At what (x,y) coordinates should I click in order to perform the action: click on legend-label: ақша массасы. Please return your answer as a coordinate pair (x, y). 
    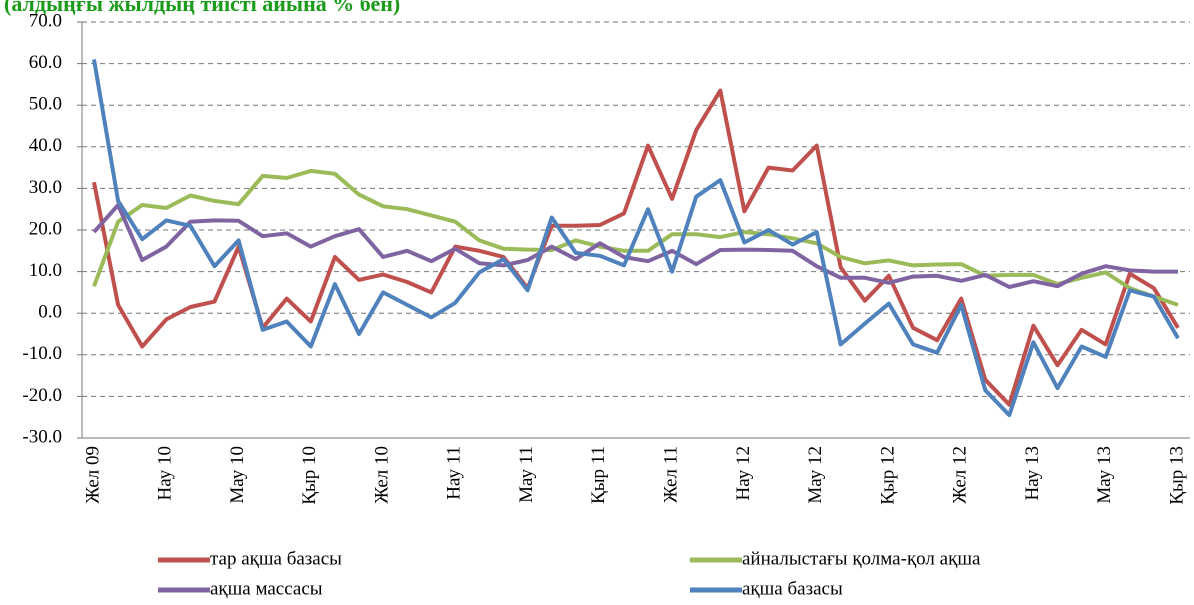
    Looking at the image, I should click on (266, 588).